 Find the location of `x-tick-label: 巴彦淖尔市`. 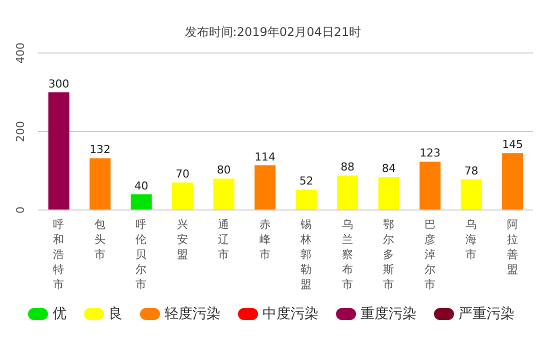

x-tick-label: 巴彦淖尔市 is located at coordinates (430, 254).